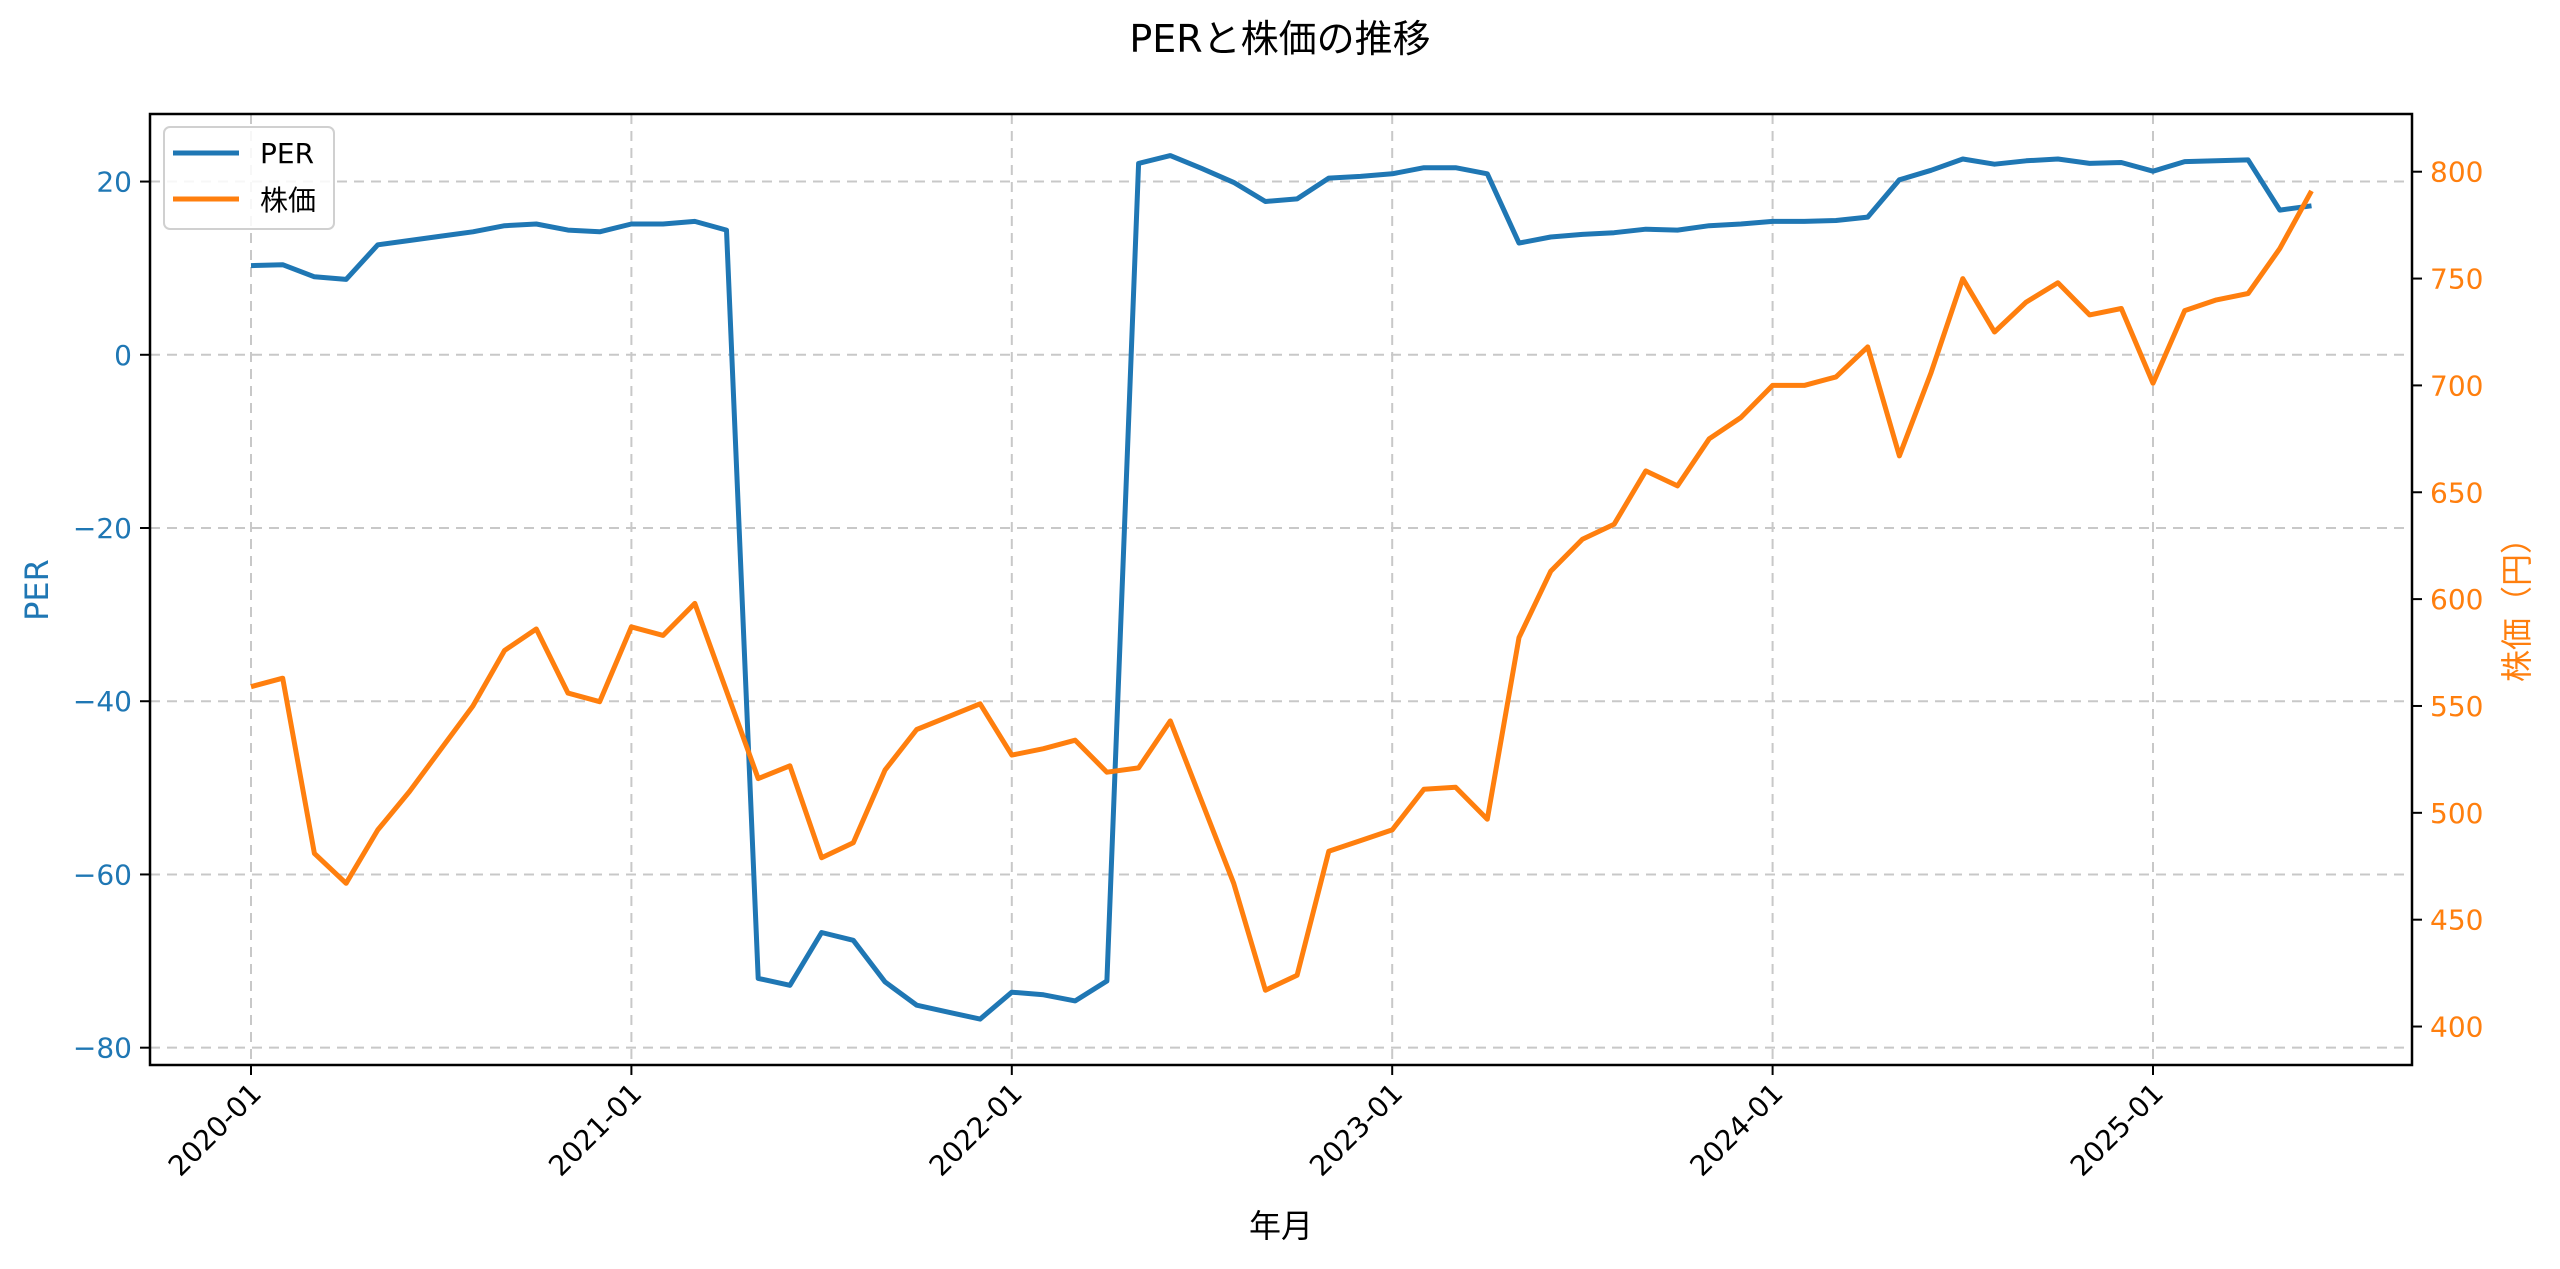 The width and height of the screenshot is (2560, 1269). I want to click on legend: PER 株価, so click(249, 178).